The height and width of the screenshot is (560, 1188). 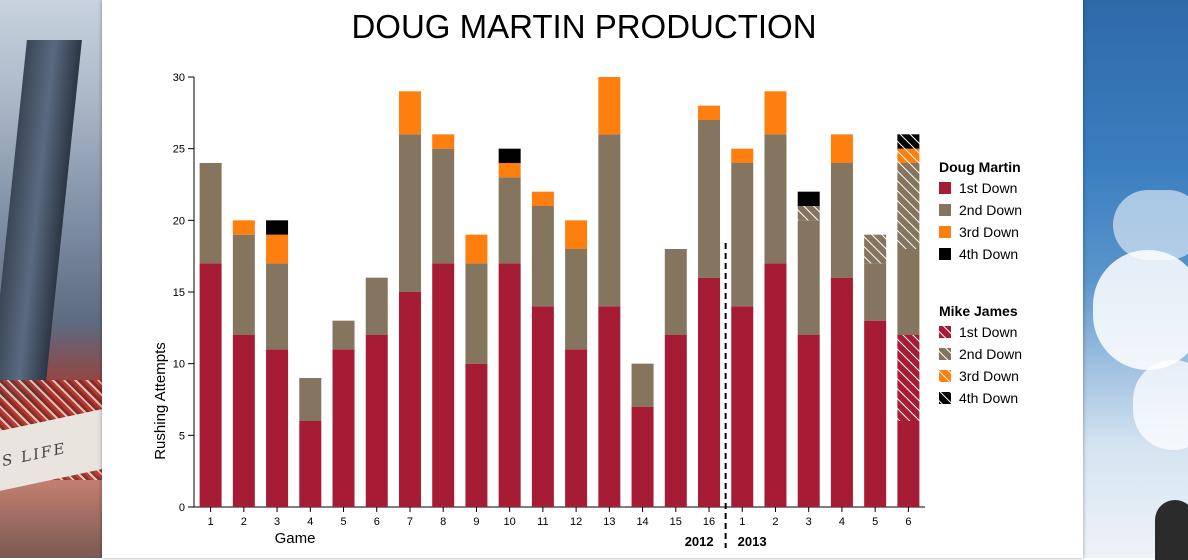 I want to click on y-tick-label: 0, so click(x=182, y=508).